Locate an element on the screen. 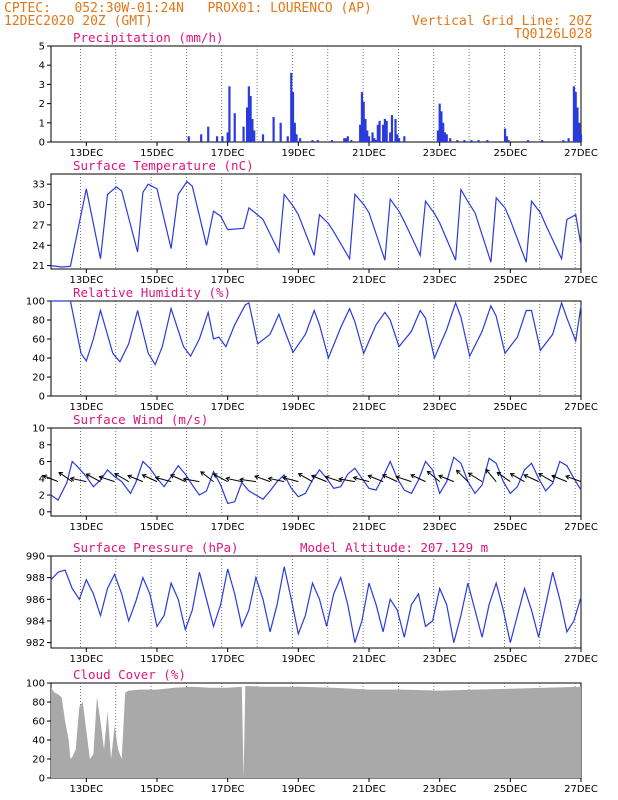 Image resolution: width=618 pixels, height=800 pixels. y-tick-label: 3 is located at coordinates (42, 85).